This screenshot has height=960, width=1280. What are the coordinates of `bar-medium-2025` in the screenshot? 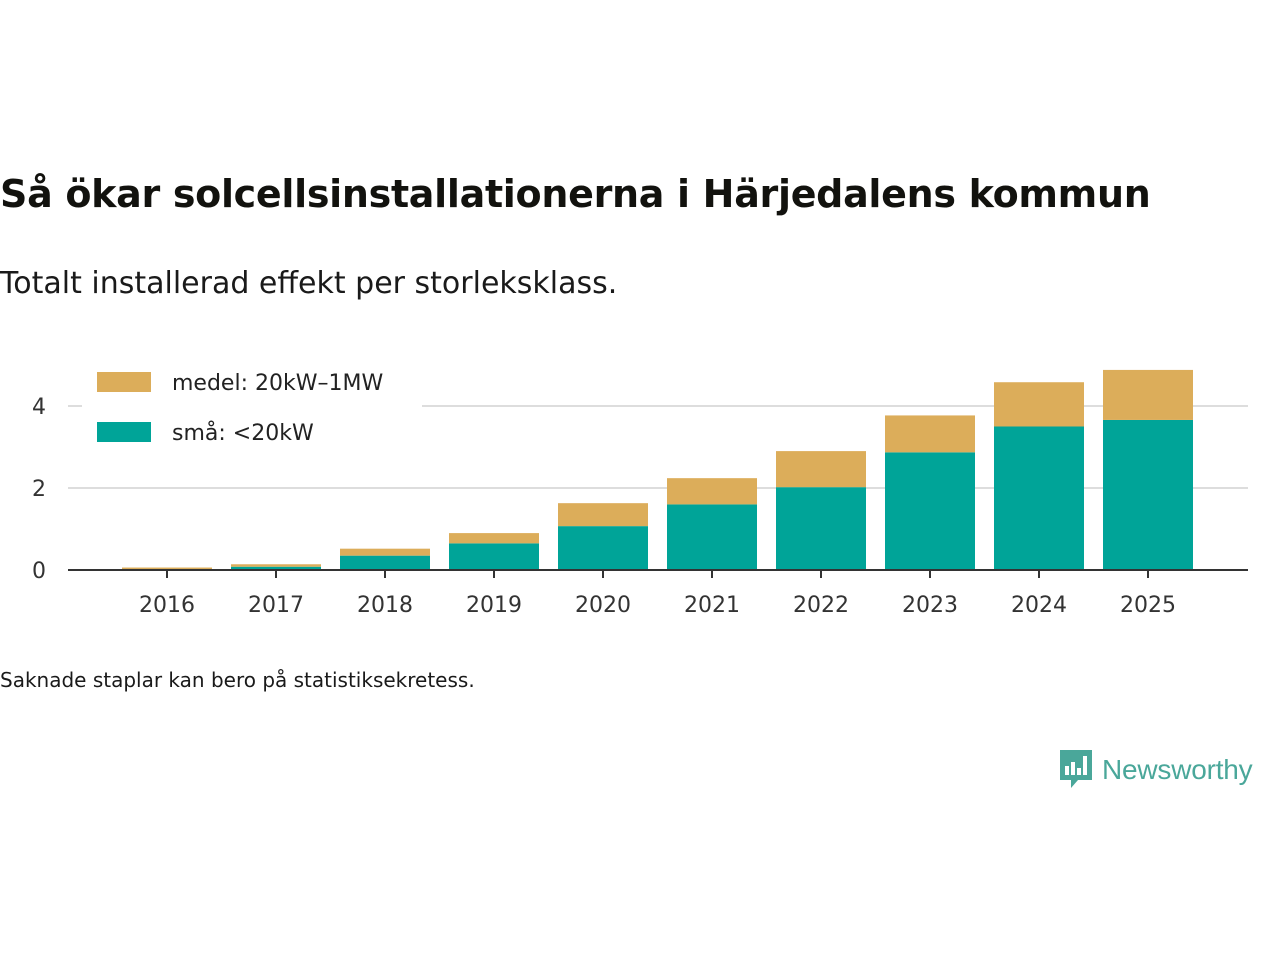 It's located at (1148, 394).